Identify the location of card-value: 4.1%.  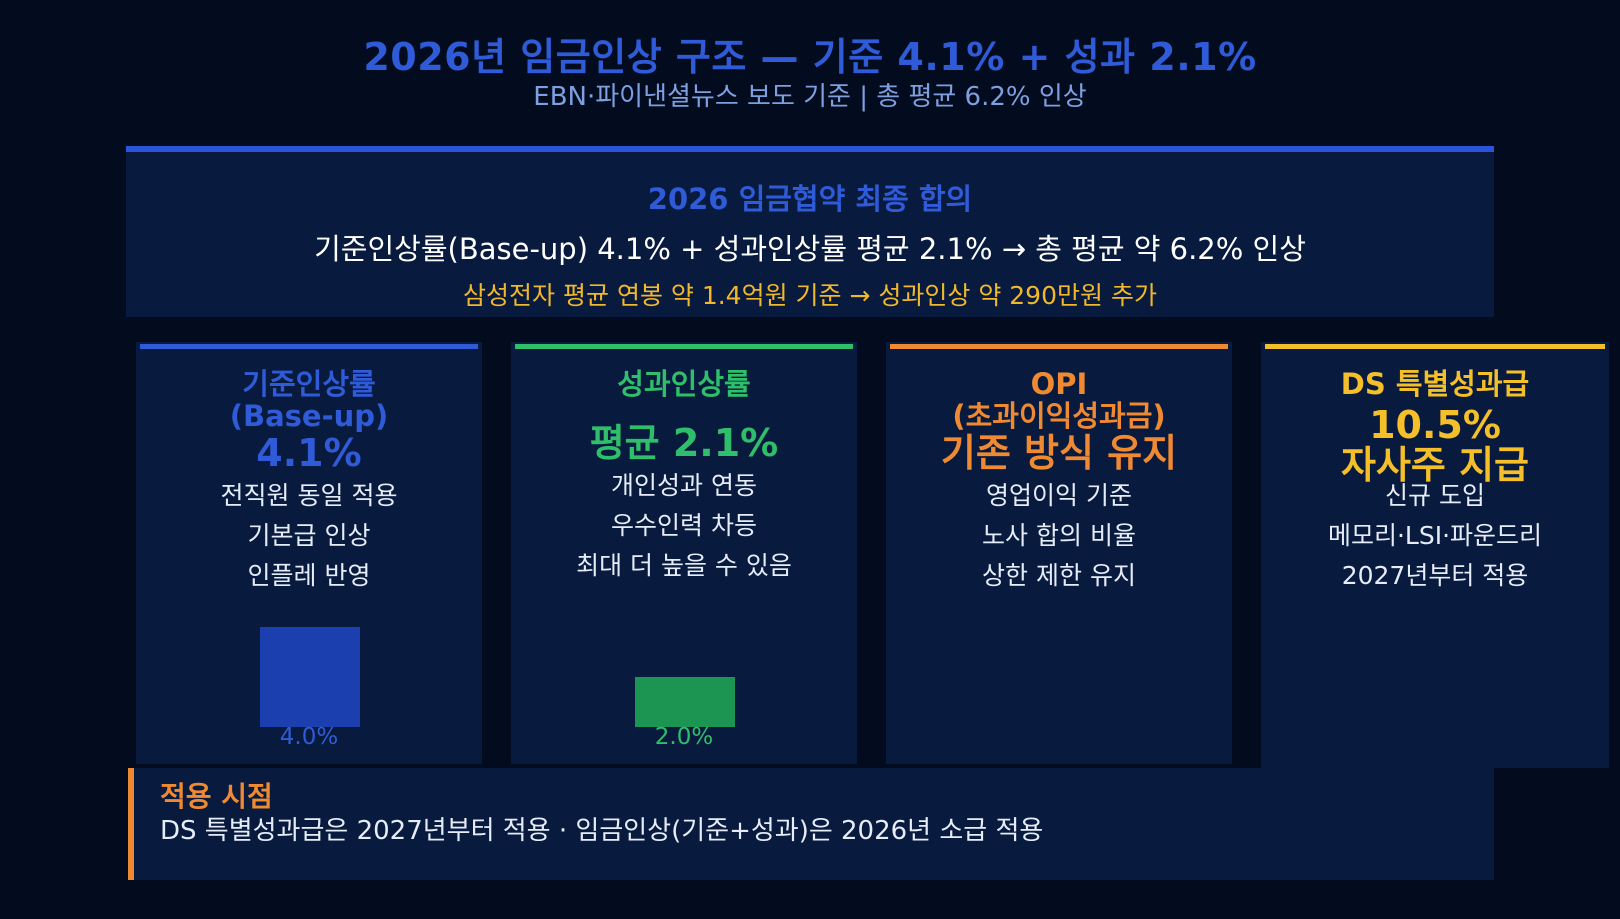
(309, 453).